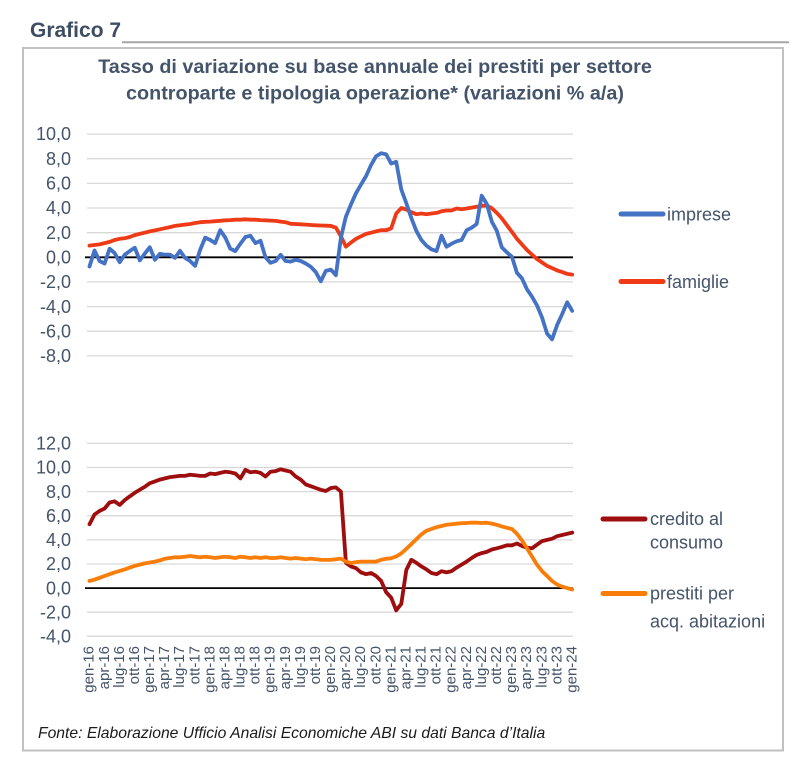 The image size is (800, 757). I want to click on svg-text: gen-23, so click(511, 669).